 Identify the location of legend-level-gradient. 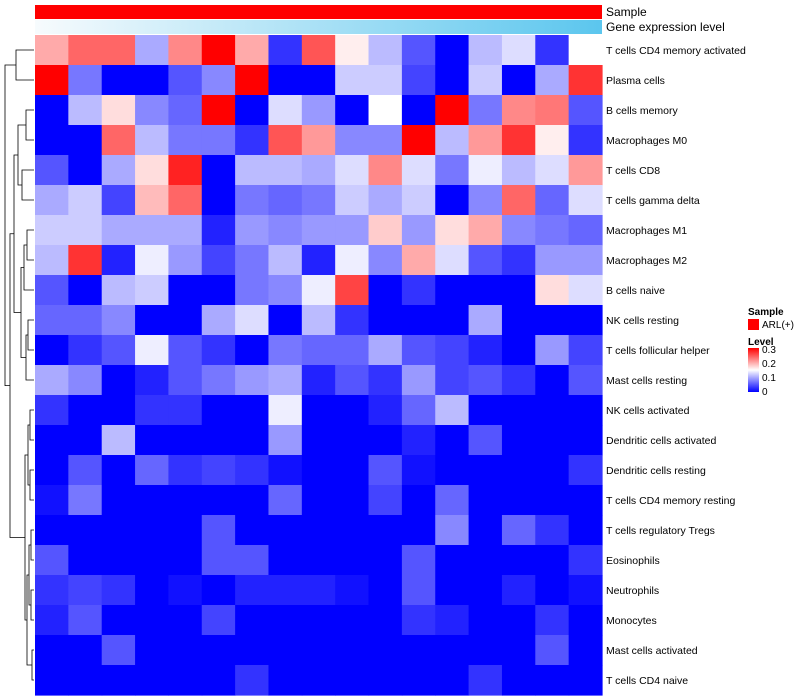
(753, 370).